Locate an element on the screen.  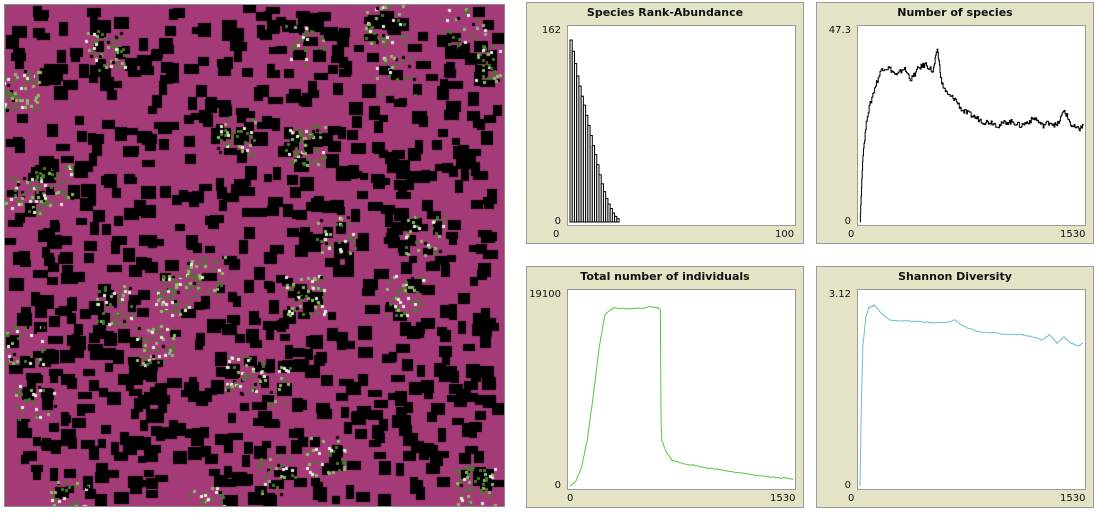
plot-title: Shannon Diversity is located at coordinates (955, 276).